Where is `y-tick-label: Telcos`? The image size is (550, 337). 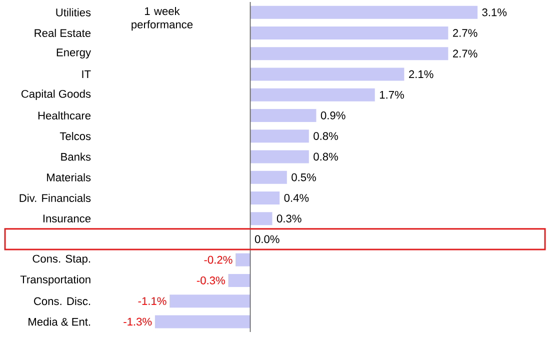
y-tick-label: Telcos is located at coordinates (75, 136).